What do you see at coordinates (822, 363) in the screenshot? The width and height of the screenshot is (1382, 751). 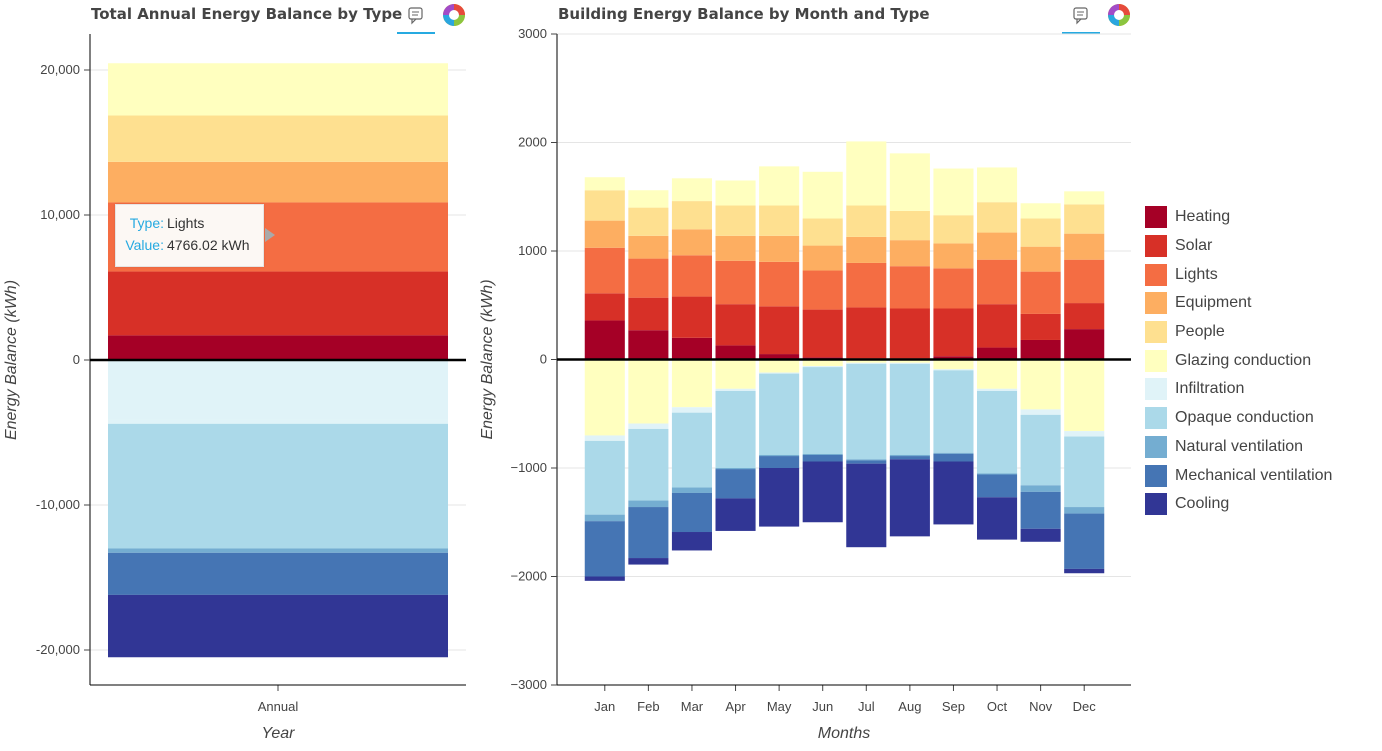 I see `bar-glazing-conduction-jun` at bounding box center [822, 363].